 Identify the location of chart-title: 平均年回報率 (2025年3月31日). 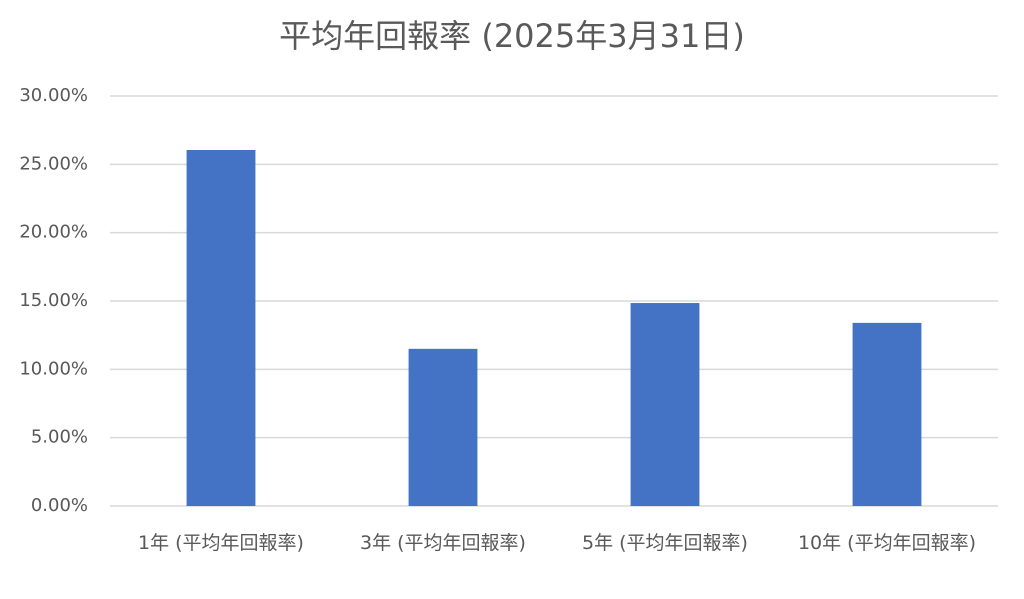
(512, 36).